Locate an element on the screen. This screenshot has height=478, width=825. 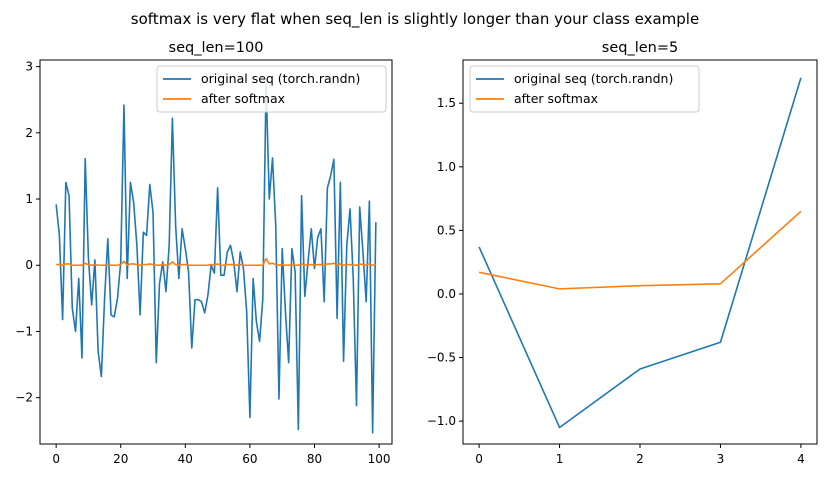
x-tick-label: 80 is located at coordinates (314, 459).